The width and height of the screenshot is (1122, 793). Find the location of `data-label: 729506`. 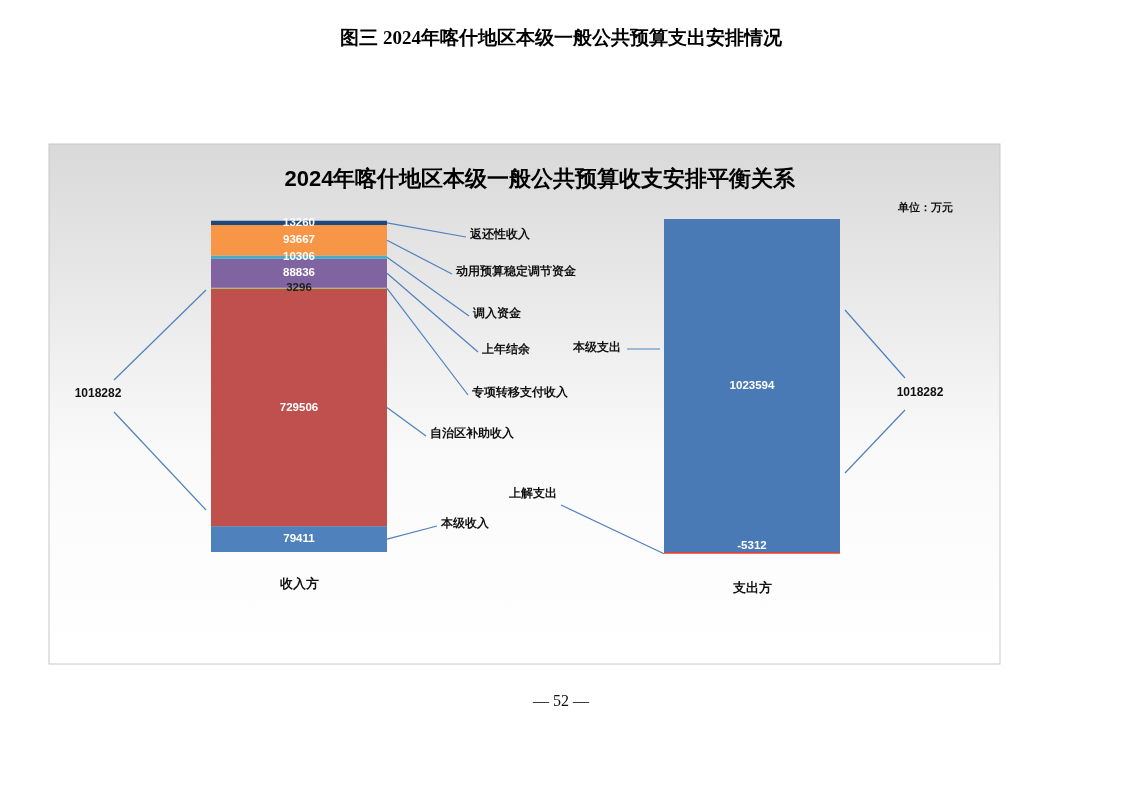

data-label: 729506 is located at coordinates (299, 406).